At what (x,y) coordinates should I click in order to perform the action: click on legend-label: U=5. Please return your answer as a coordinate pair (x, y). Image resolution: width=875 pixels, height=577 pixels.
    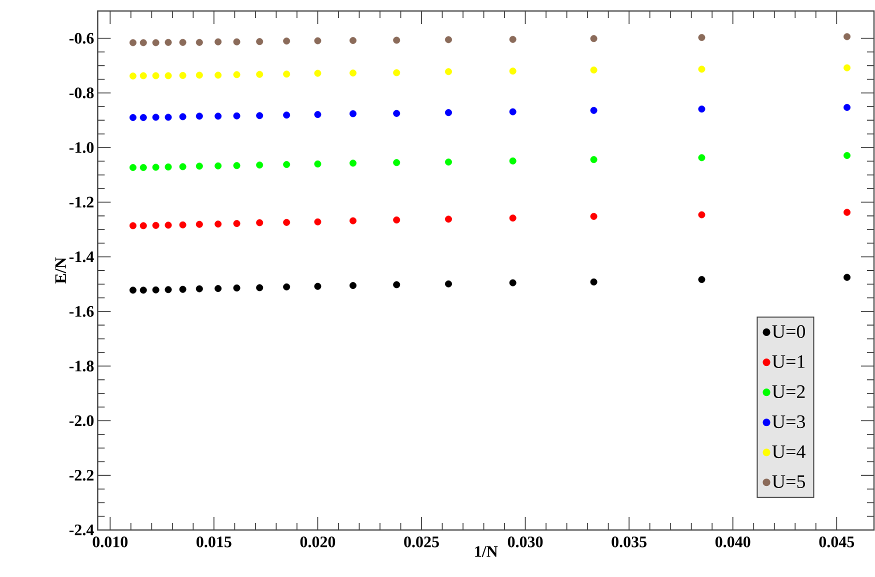
    Looking at the image, I should click on (789, 481).